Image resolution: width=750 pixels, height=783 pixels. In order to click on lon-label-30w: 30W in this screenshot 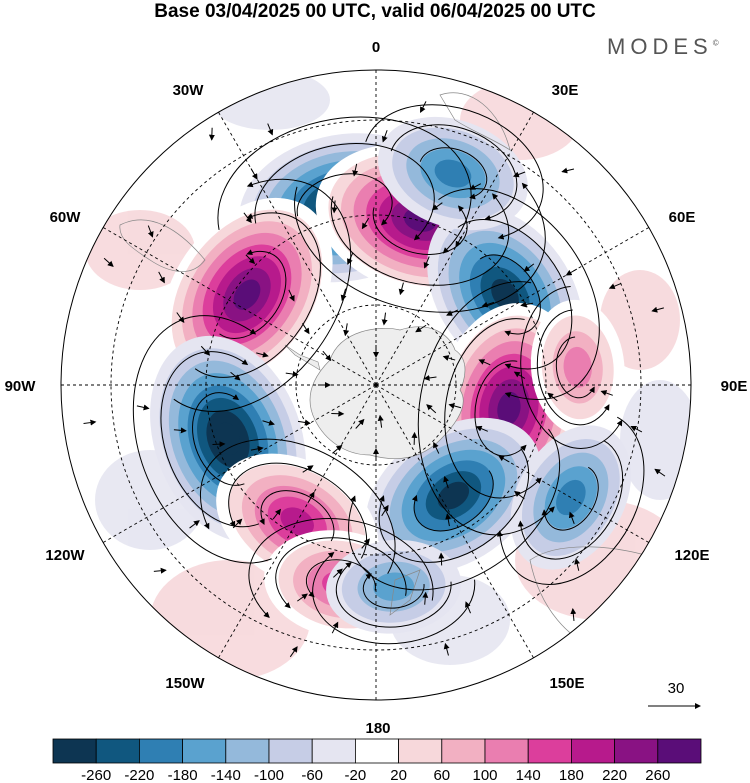, I will do `click(189, 90)`.